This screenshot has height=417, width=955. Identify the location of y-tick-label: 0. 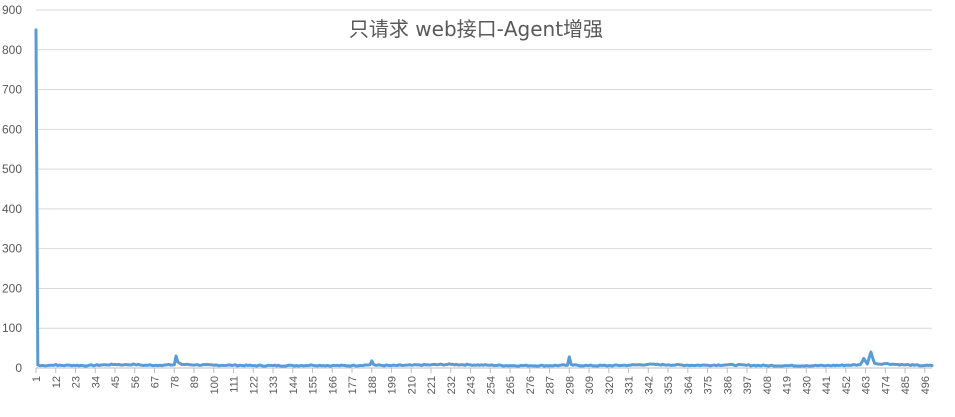
(18, 368).